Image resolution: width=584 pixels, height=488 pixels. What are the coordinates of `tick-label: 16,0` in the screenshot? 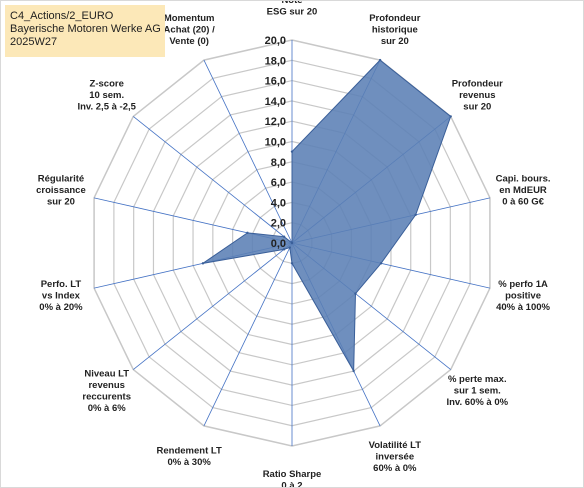 It's located at (275, 82).